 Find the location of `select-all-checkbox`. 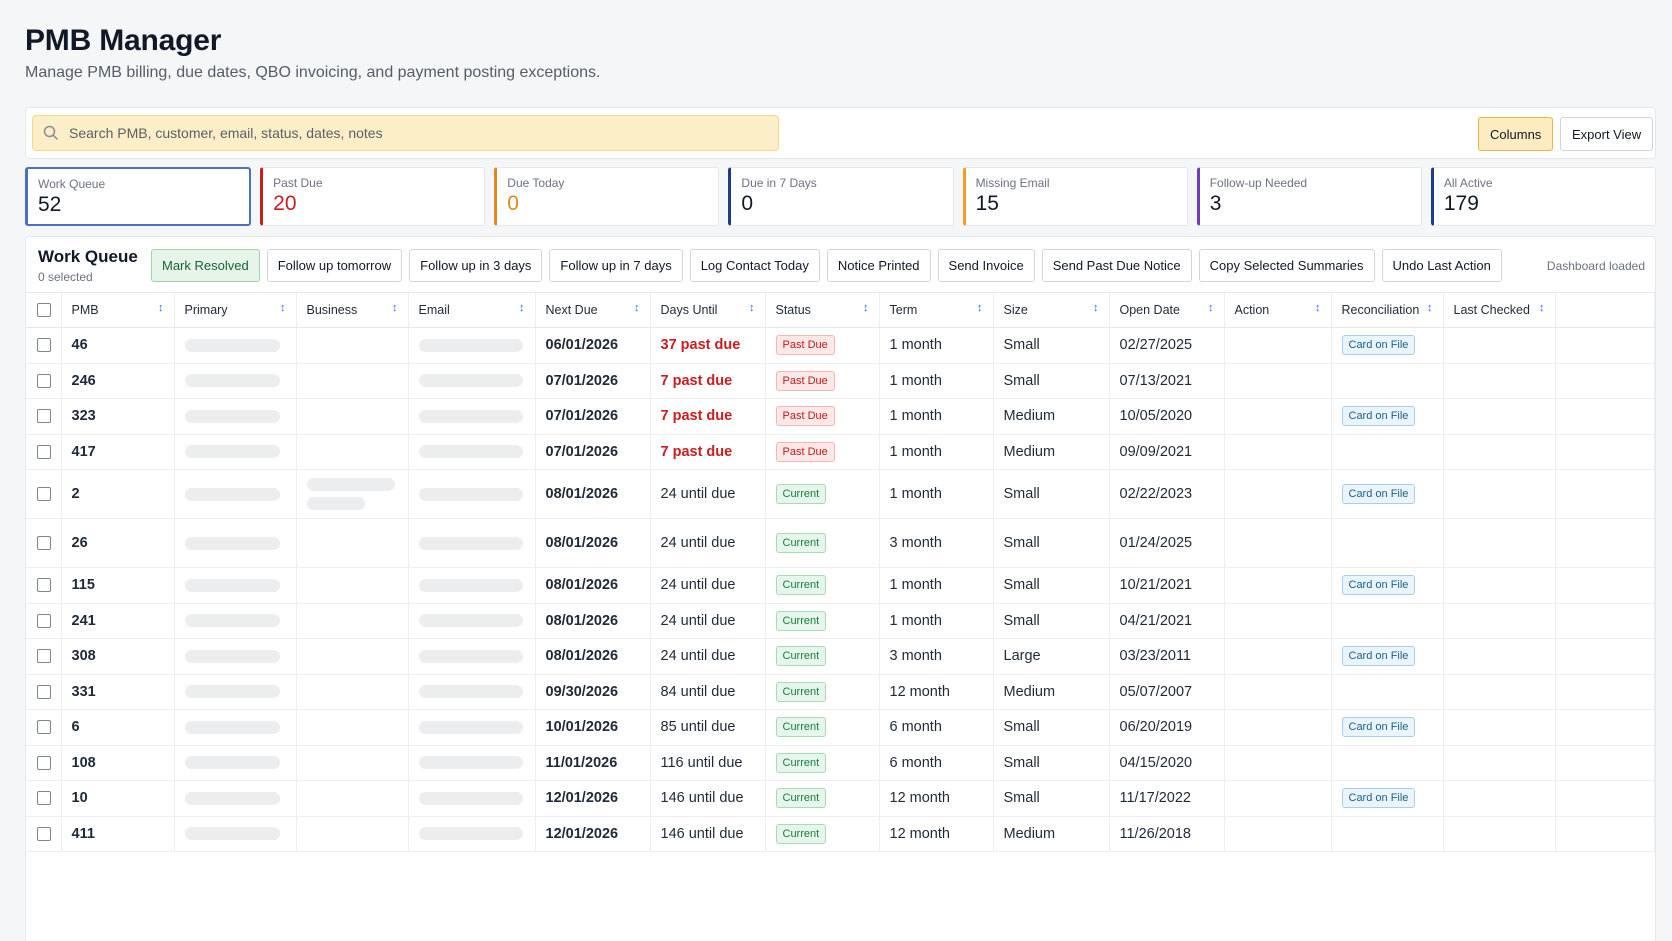

select-all-checkbox is located at coordinates (44, 310).